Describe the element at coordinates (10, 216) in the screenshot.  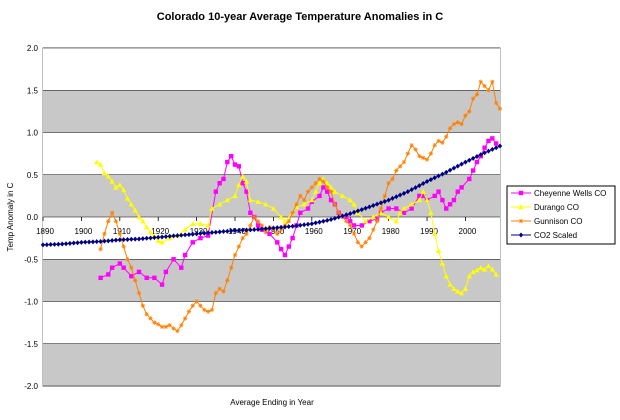
I see `y-axis-label: Temp Anomaly in C` at that location.